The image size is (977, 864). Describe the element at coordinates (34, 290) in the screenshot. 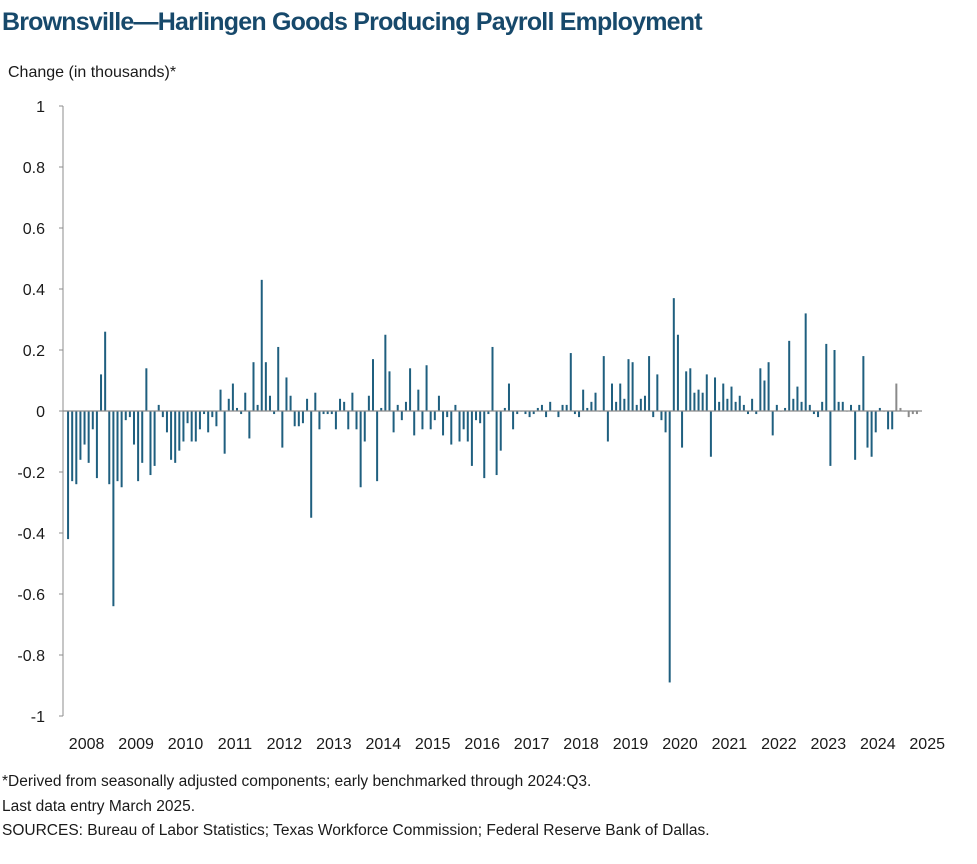

I see `y-tick-label: 0.4` at that location.